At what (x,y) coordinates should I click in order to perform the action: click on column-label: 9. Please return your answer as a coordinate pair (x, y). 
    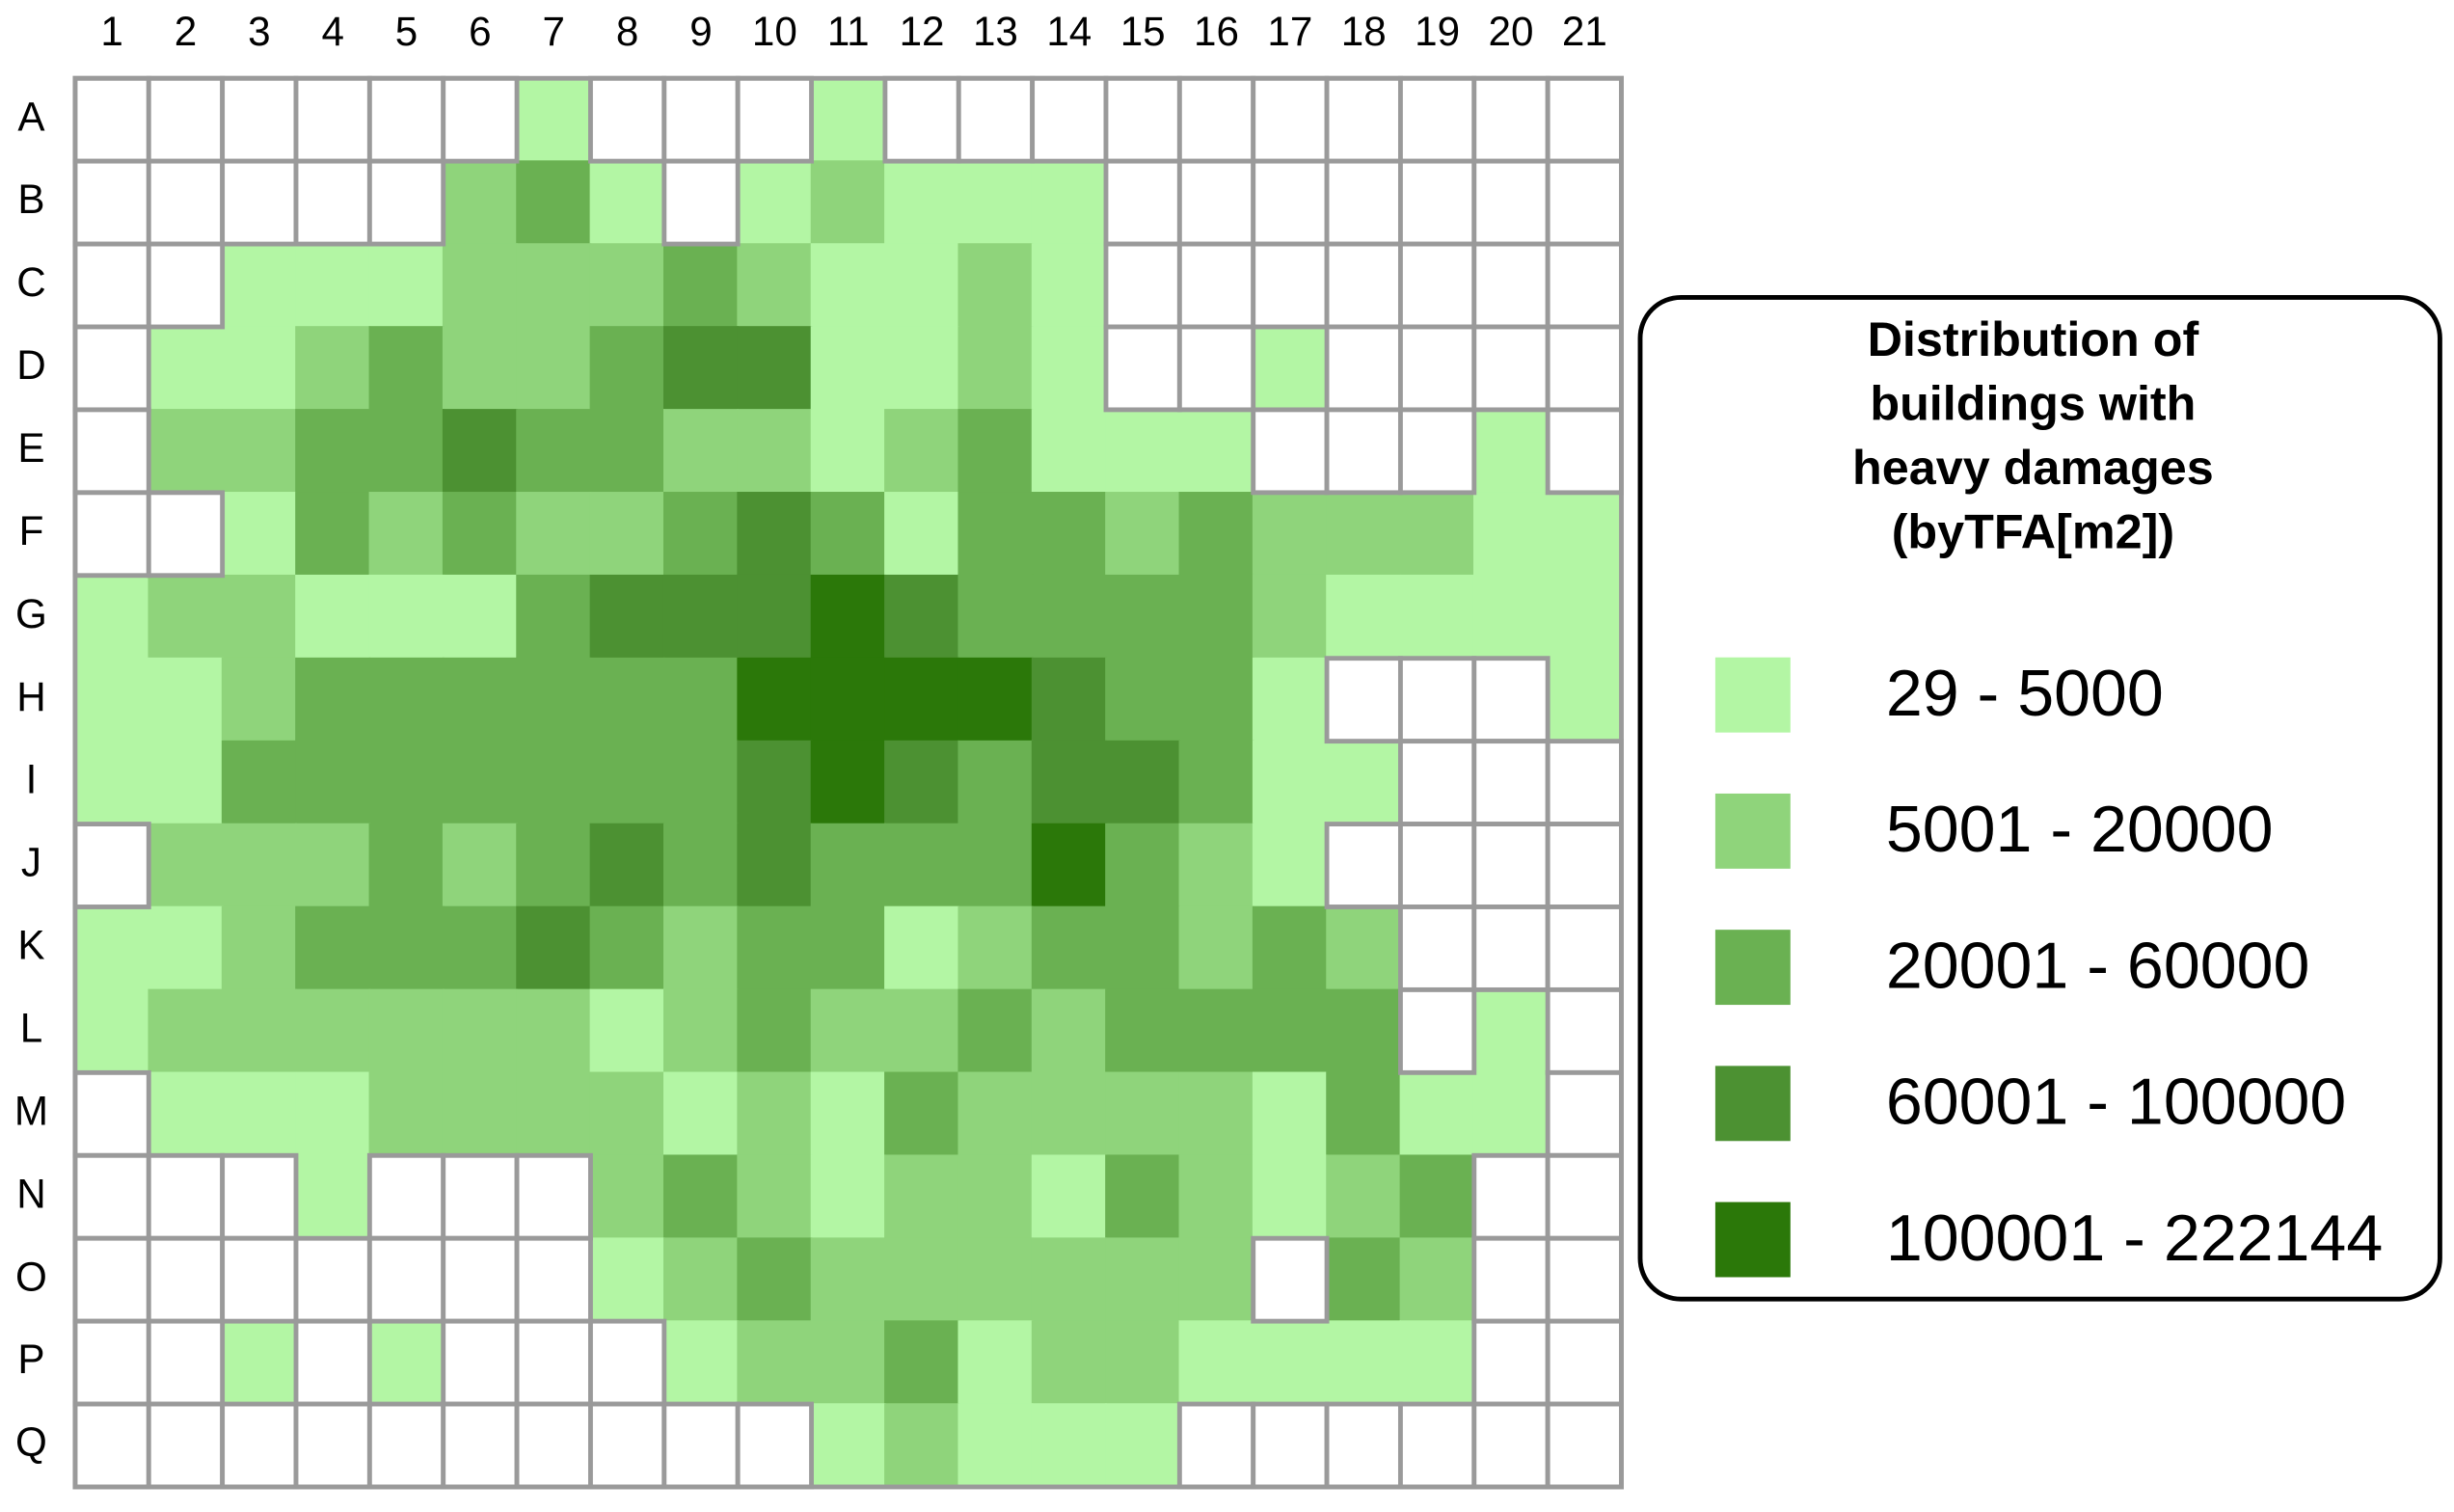
    Looking at the image, I should click on (700, 31).